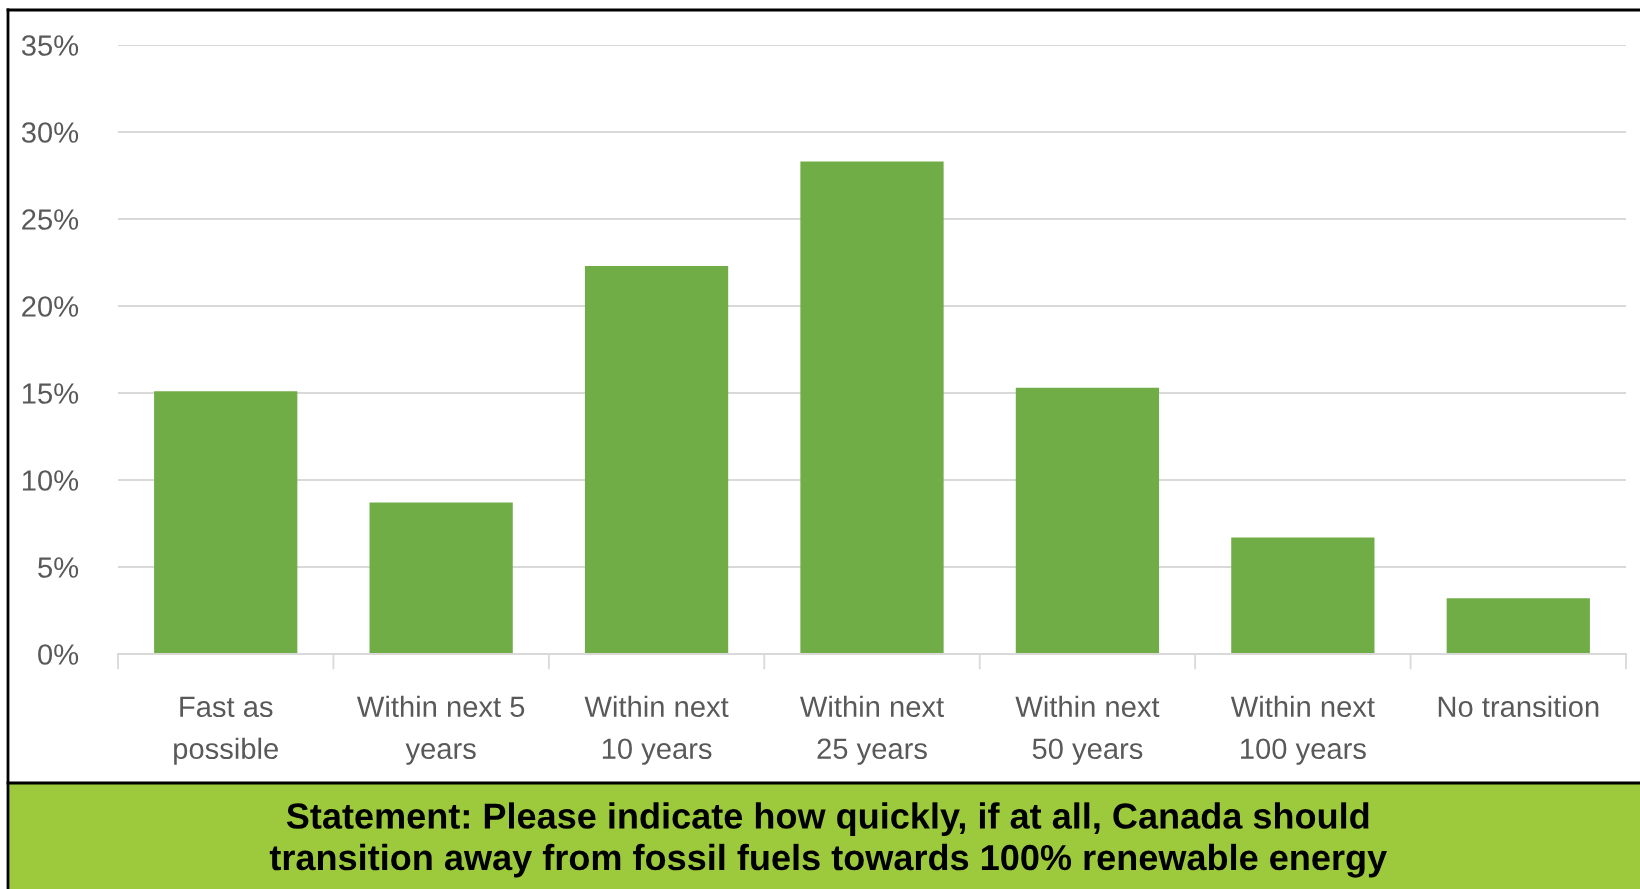 This screenshot has height=889, width=1640. What do you see at coordinates (50, 219) in the screenshot?
I see `y-tick-label: 25%` at bounding box center [50, 219].